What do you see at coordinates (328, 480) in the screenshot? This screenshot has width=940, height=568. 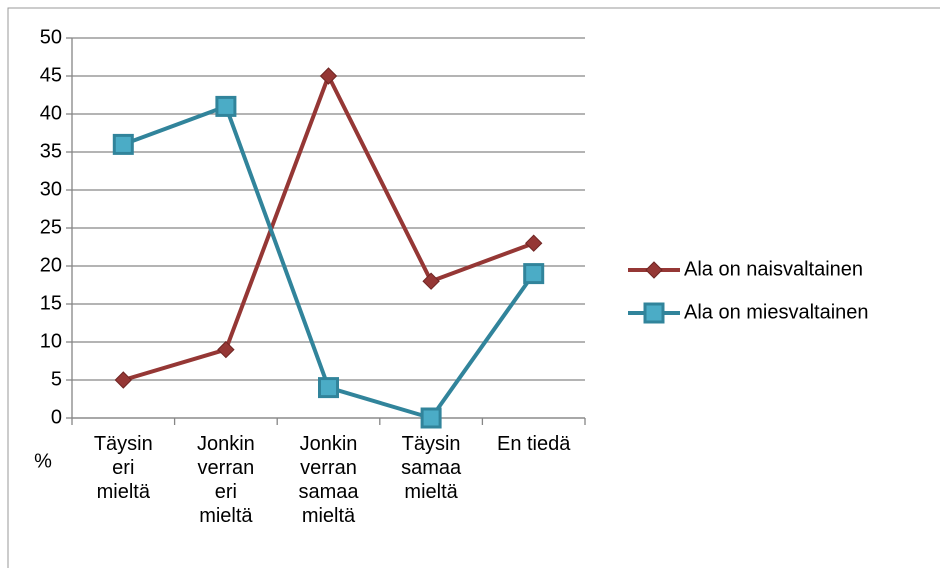 I see `x-tick-label: Jonkin verran samaa mieltä` at bounding box center [328, 480].